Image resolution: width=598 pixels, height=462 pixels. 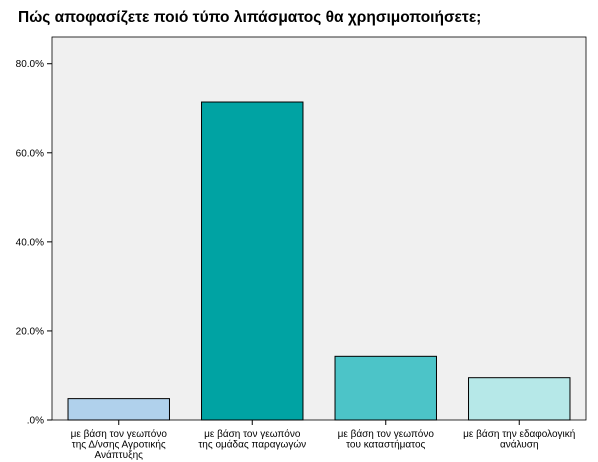 I want to click on y-axis: .0% 20.0% 40.0% 60.0% 80.0%, so click(x=34, y=243).